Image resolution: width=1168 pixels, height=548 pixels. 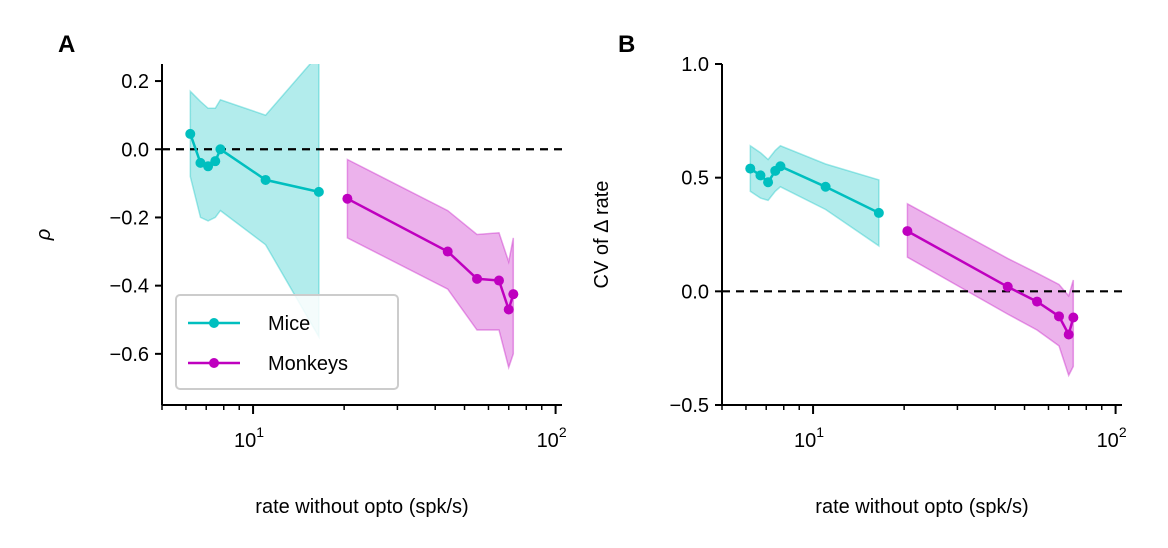 What do you see at coordinates (44, 235) in the screenshot?
I see `y-axis-label: ρ` at bounding box center [44, 235].